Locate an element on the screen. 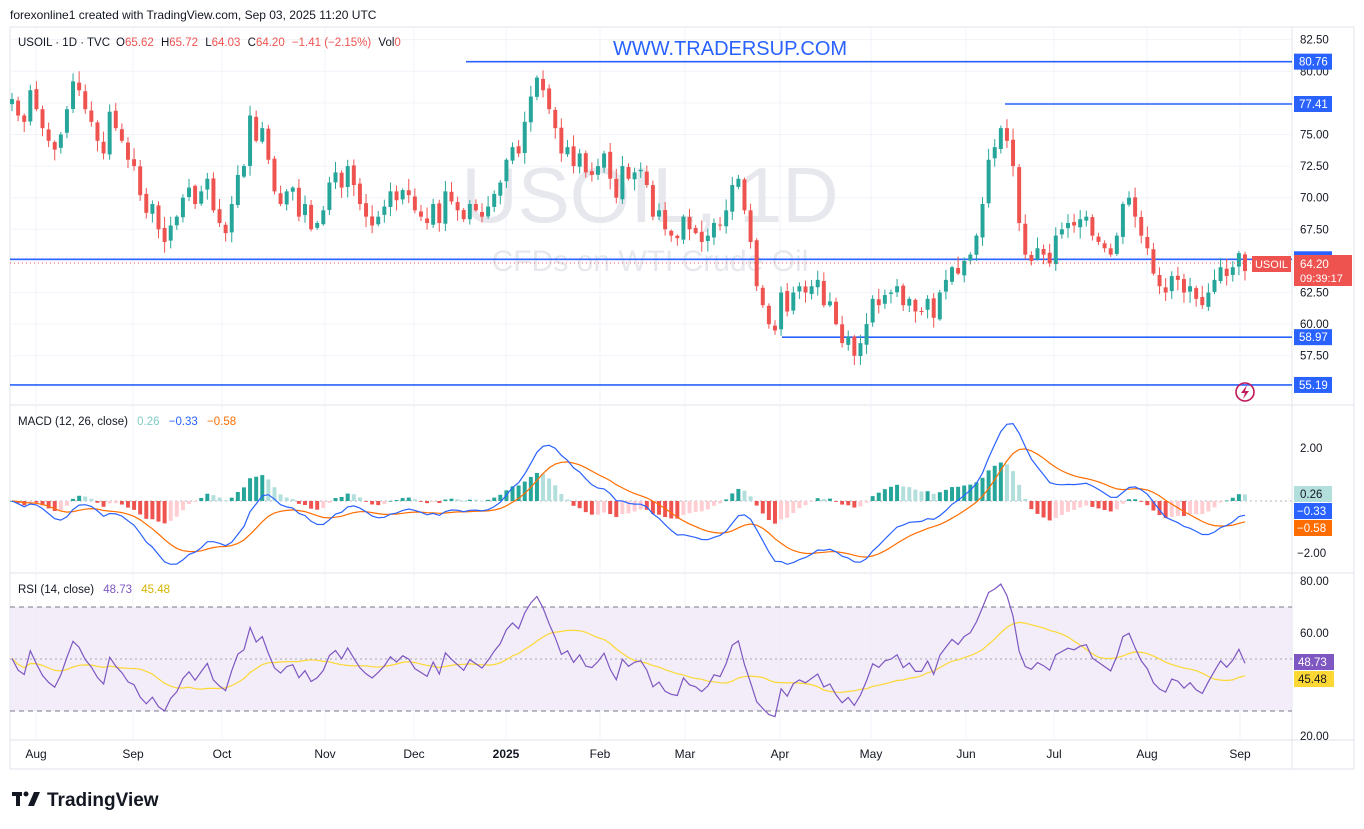 The width and height of the screenshot is (1364, 829). legend-c-label: C is located at coordinates (252, 43).